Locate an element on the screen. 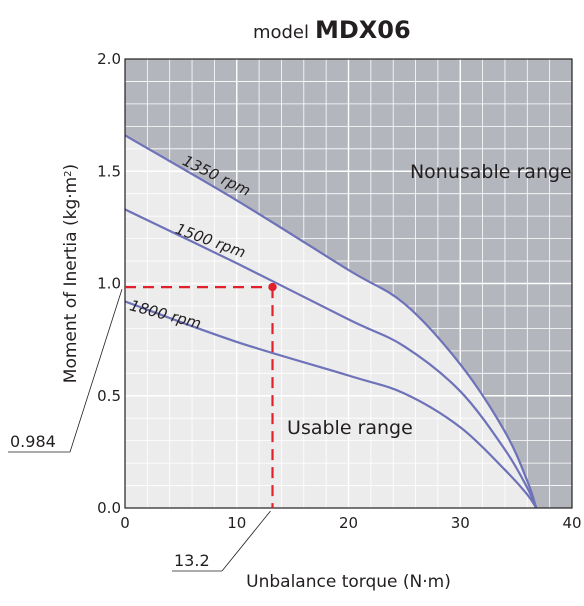 This screenshot has width=584, height=606. x-tick-label: 0 is located at coordinates (125, 523).